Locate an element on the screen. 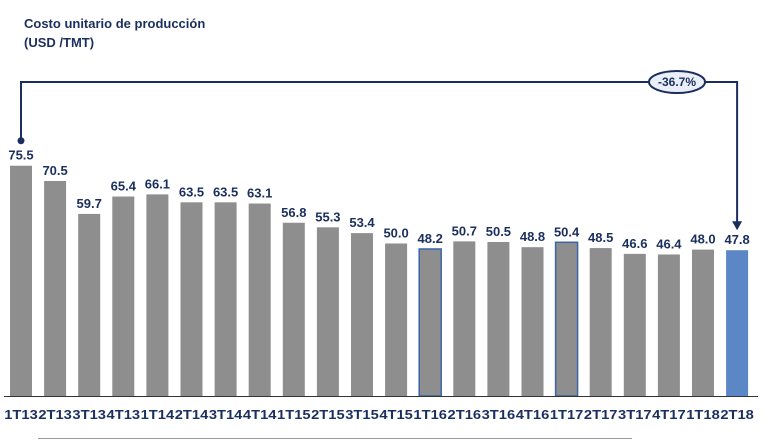  data-label: 65.4 is located at coordinates (124, 186).